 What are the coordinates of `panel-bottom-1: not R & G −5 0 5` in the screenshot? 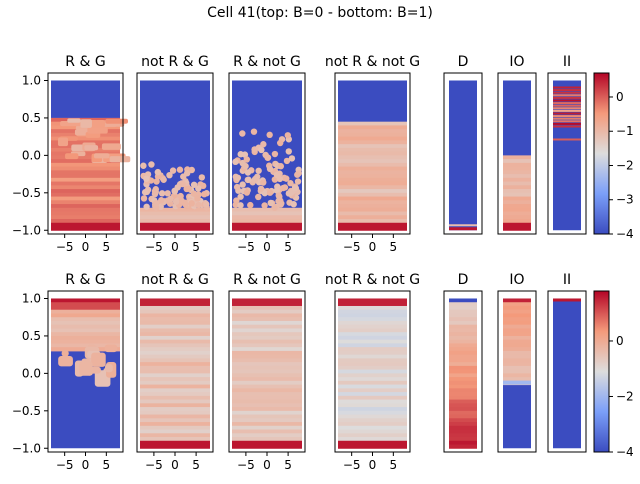 It's located at (175, 372).